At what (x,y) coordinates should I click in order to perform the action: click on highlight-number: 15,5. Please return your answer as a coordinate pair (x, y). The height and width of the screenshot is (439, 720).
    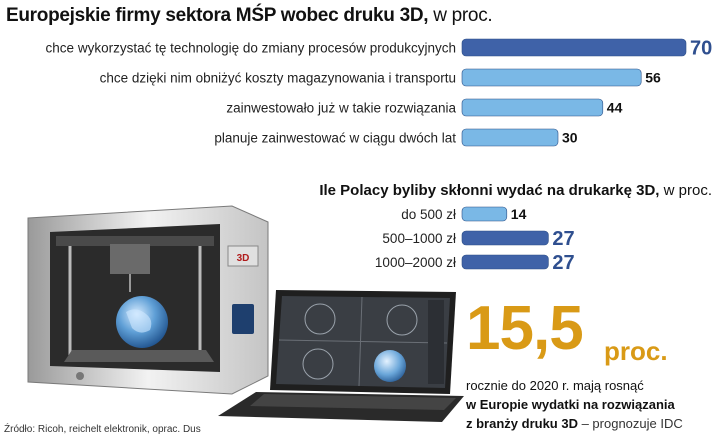
    Looking at the image, I should click on (525, 328).